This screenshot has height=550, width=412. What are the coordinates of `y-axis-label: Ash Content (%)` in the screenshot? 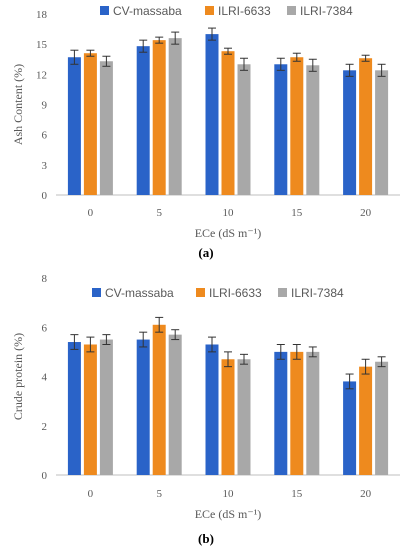 It's located at (18, 104).